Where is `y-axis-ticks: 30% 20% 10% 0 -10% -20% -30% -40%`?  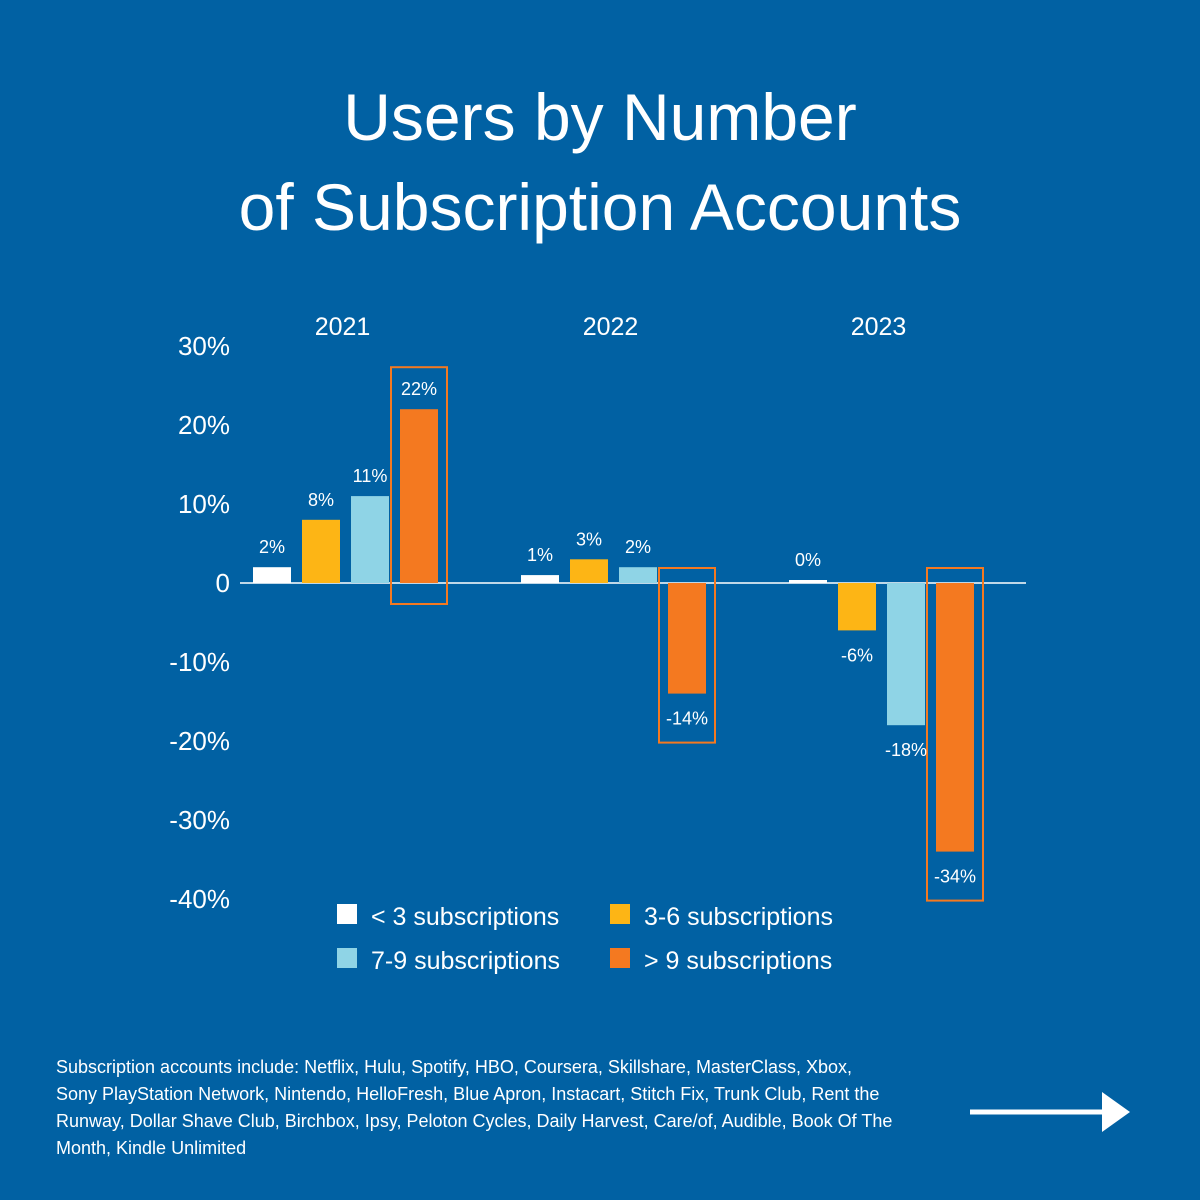 y-axis-ticks: 30% 20% 10% 0 -10% -20% -30% -40% is located at coordinates (199, 622).